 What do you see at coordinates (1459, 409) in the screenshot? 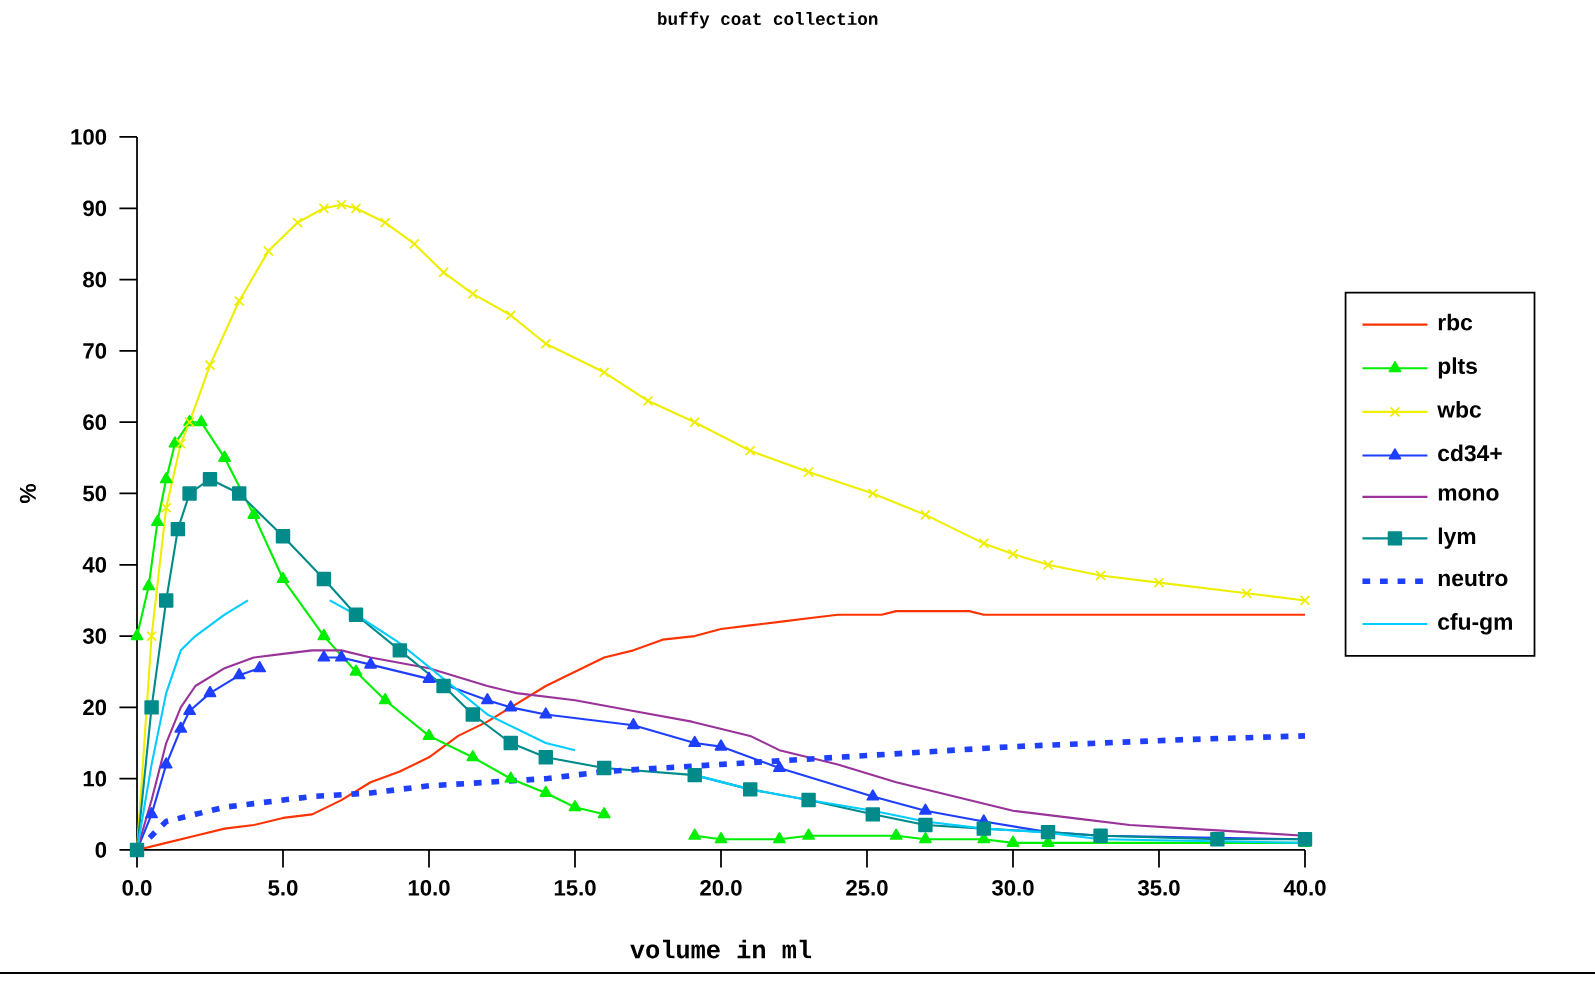
I see `legend-label: wbc` at bounding box center [1459, 409].